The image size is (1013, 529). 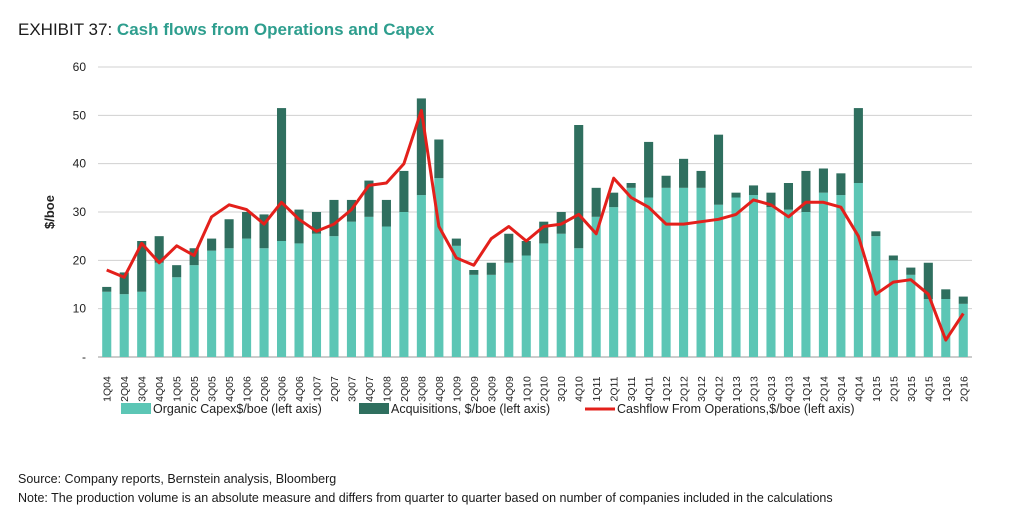 What do you see at coordinates (283, 389) in the screenshot?
I see `x-tick-label: 3Q06` at bounding box center [283, 389].